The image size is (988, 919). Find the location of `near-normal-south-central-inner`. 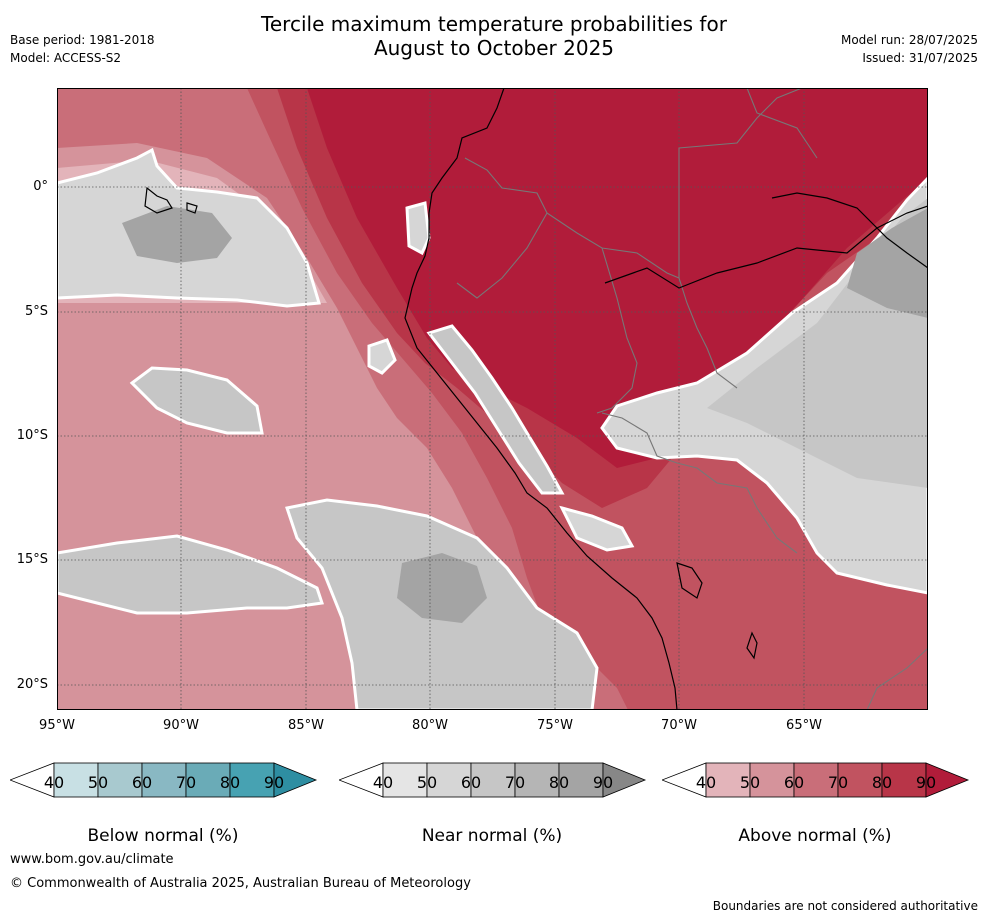

near-normal-south-central-inner is located at coordinates (442, 588).